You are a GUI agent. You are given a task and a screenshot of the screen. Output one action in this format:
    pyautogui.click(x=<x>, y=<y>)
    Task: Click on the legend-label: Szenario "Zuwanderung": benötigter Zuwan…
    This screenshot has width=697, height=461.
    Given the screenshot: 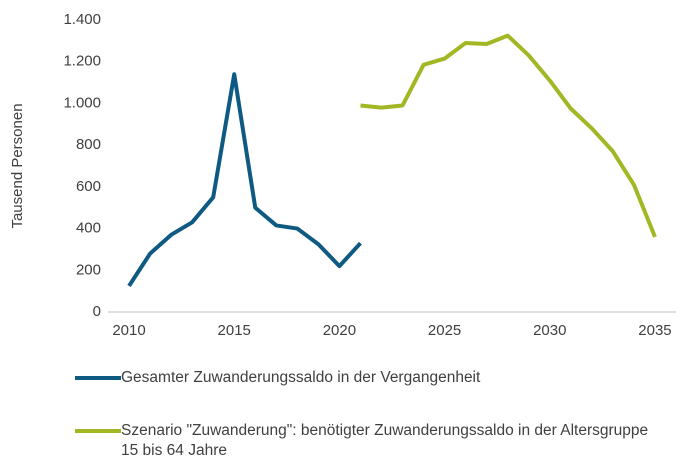 What is the action you would take?
    pyautogui.click(x=385, y=440)
    